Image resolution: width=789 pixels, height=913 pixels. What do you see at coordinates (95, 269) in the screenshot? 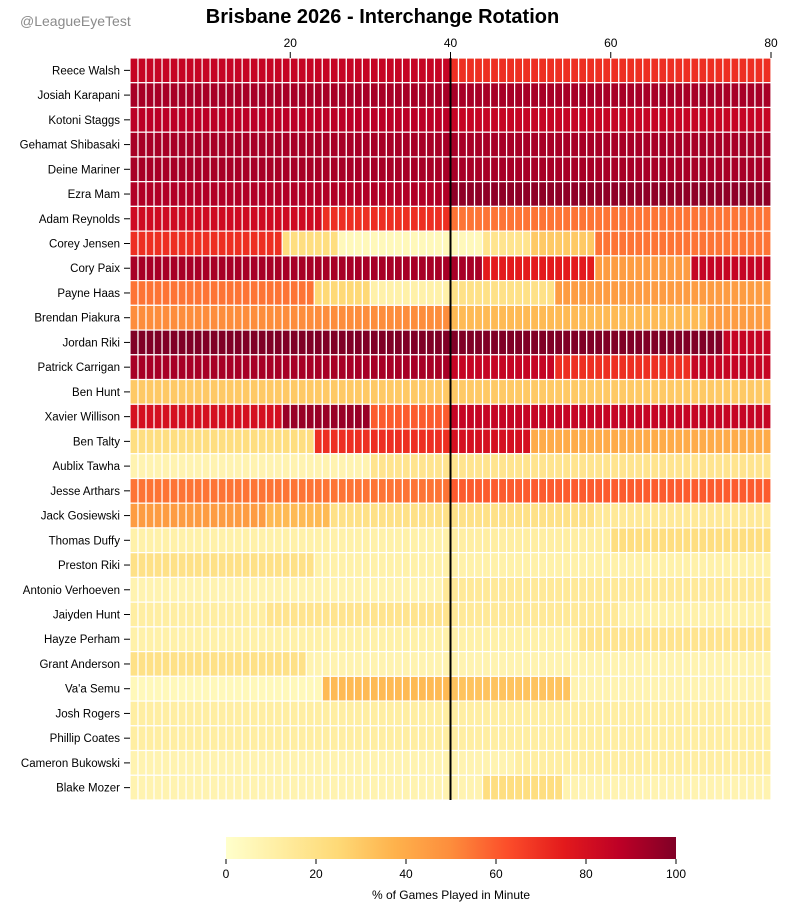
I see `row-label: Cory Paix` at bounding box center [95, 269].